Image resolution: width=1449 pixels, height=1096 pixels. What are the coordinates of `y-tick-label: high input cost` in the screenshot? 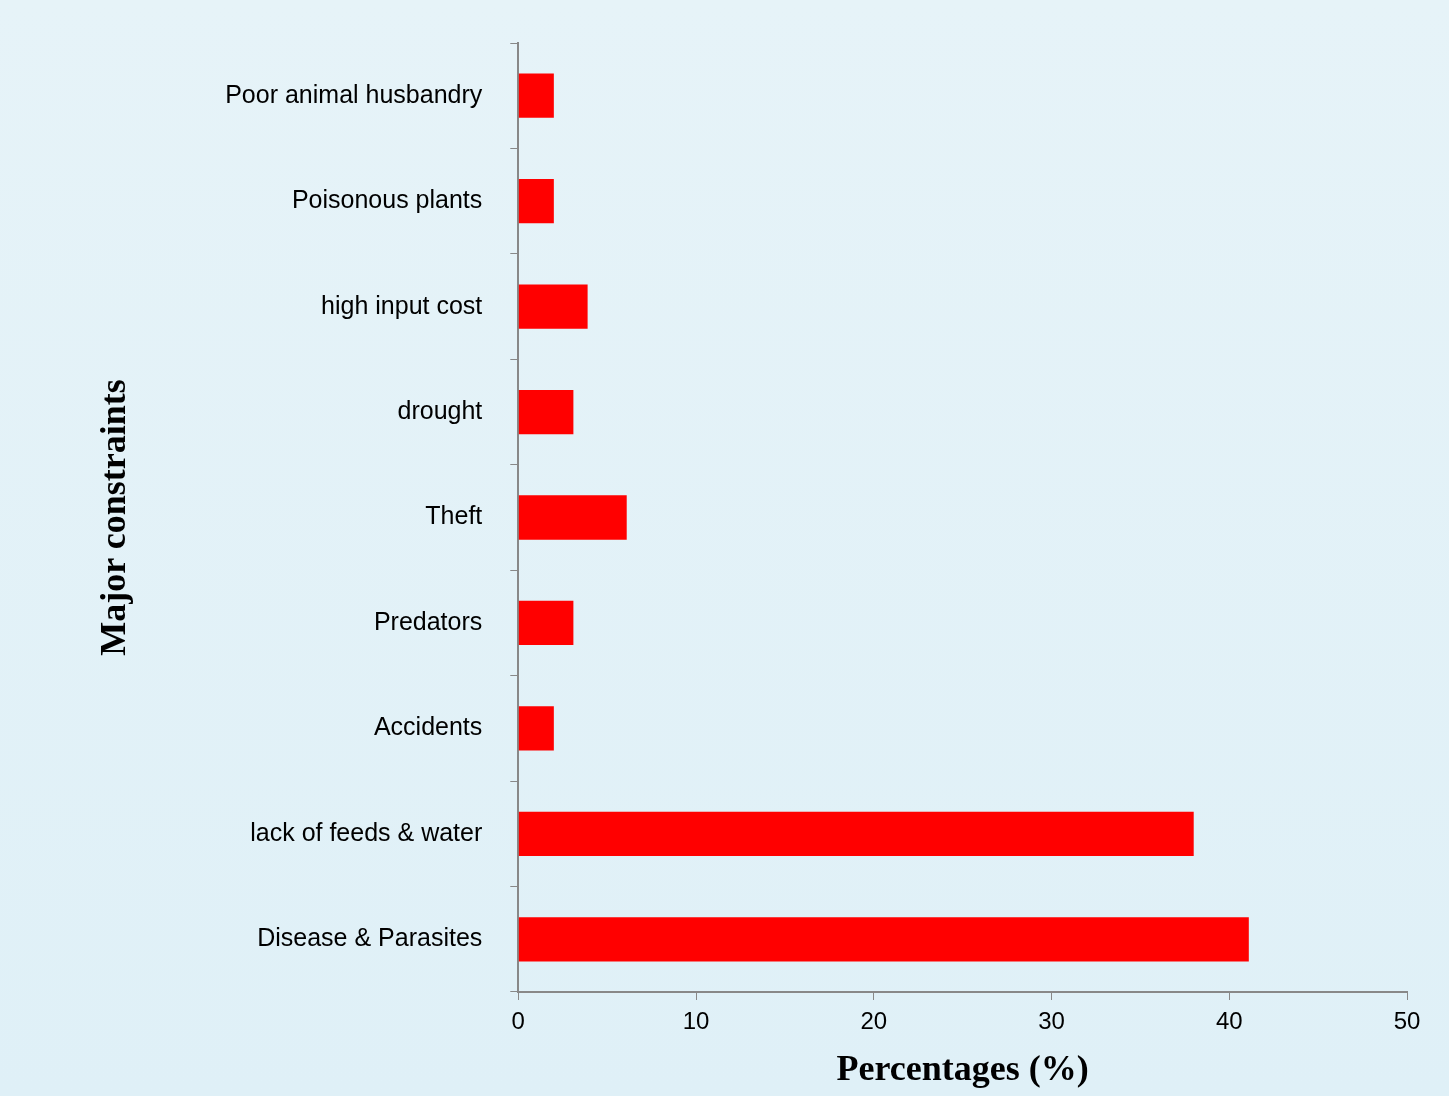 It's located at (402, 304).